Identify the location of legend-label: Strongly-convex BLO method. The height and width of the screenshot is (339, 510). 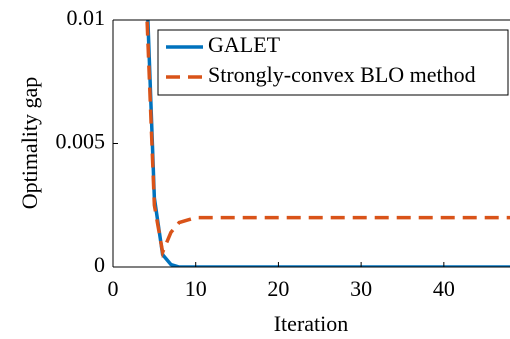
(342, 74).